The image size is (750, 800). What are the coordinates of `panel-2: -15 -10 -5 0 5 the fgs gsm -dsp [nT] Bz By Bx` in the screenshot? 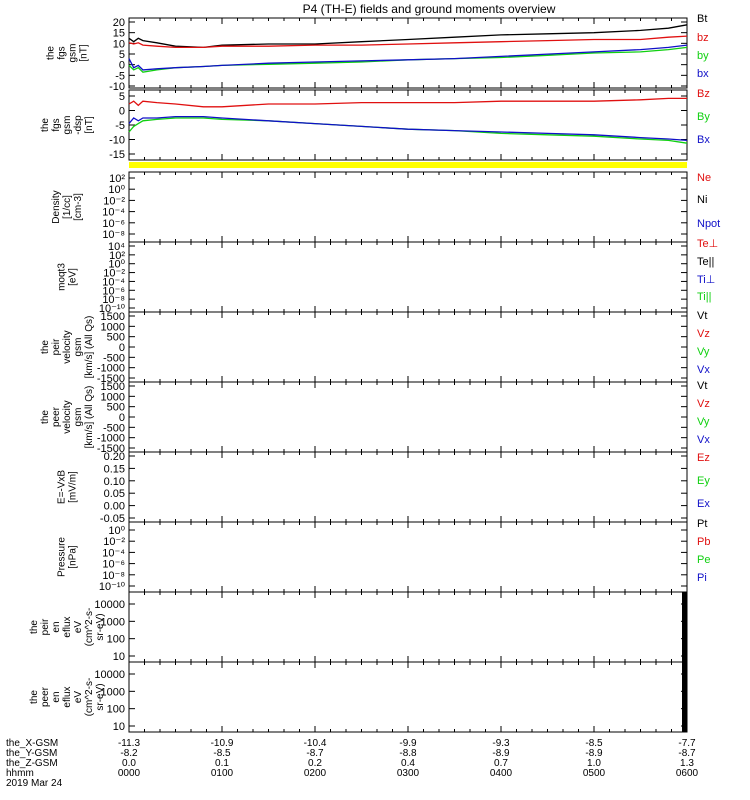 It's located at (375, 124).